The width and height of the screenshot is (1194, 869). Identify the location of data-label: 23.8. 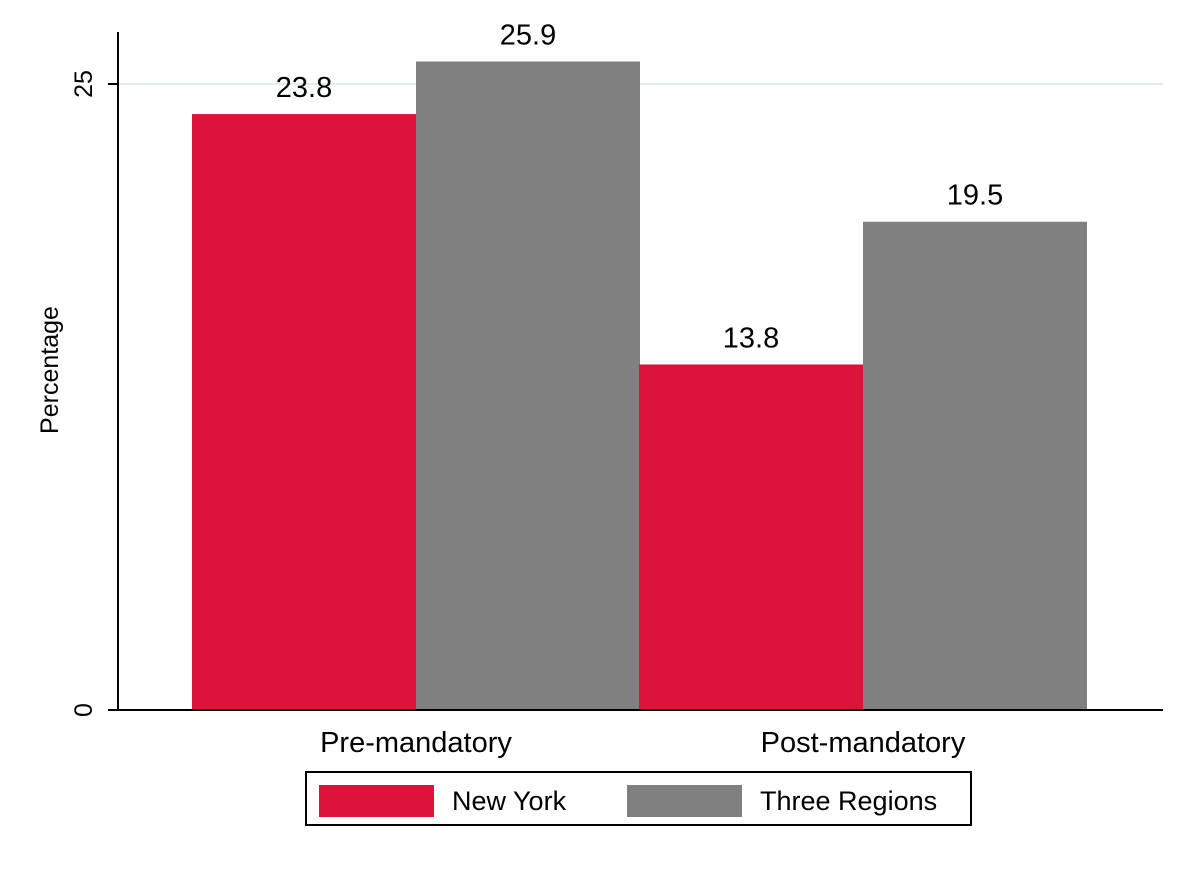
(304, 88).